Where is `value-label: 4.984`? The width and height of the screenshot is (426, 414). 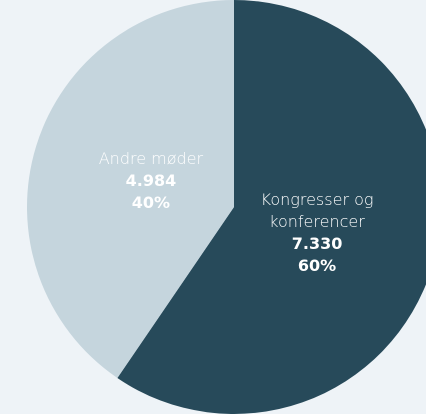 value-label: 4.984 is located at coordinates (151, 181).